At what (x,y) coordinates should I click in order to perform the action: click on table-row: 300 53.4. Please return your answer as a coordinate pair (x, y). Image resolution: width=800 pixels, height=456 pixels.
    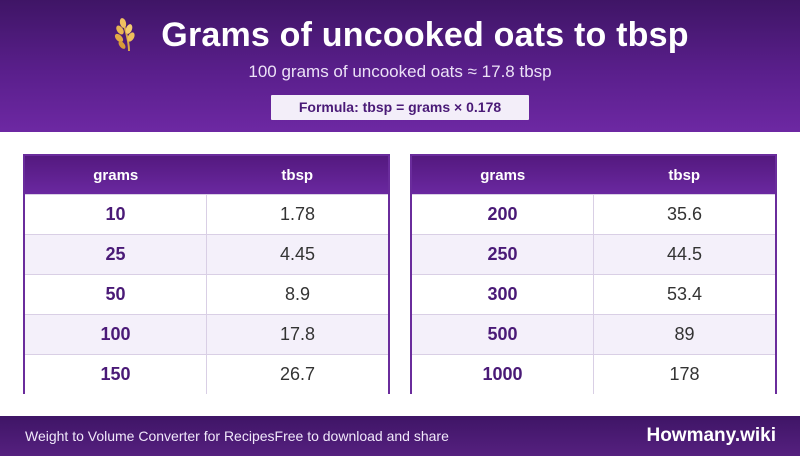
    Looking at the image, I should click on (593, 294).